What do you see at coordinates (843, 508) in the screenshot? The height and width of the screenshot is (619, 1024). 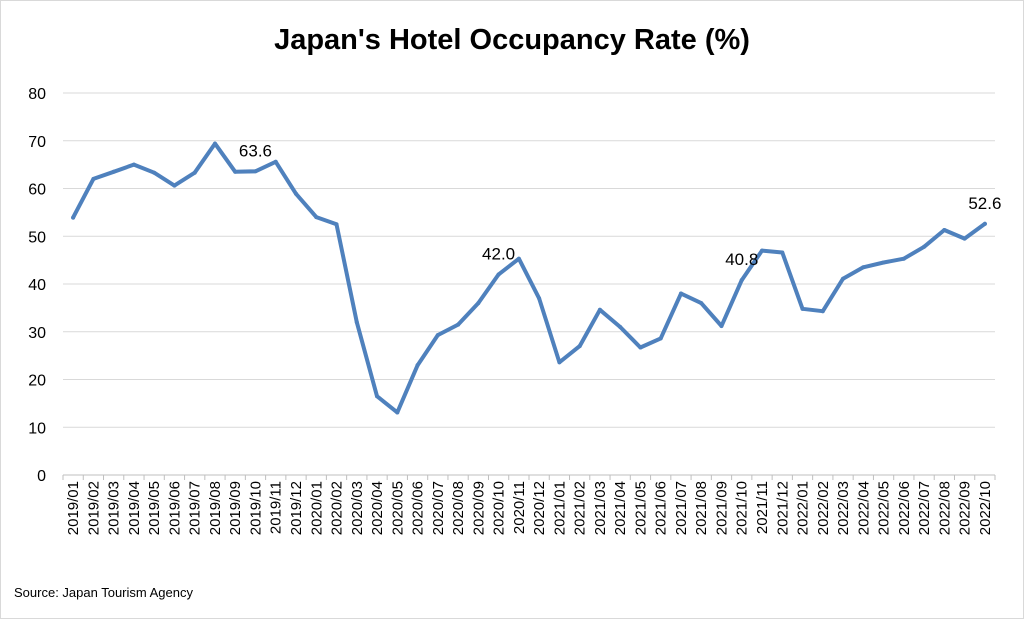 I see `x-tick-label: 2022/03` at bounding box center [843, 508].